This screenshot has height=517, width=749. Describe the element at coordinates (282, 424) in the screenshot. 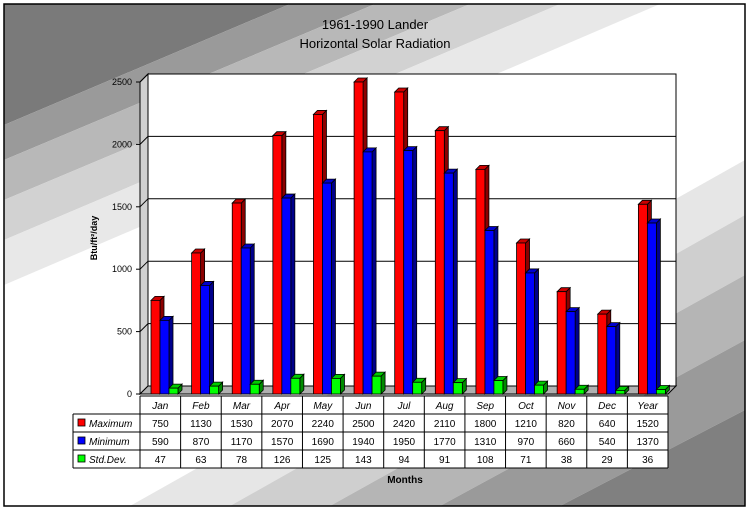

I see `data-label: 2070` at that location.